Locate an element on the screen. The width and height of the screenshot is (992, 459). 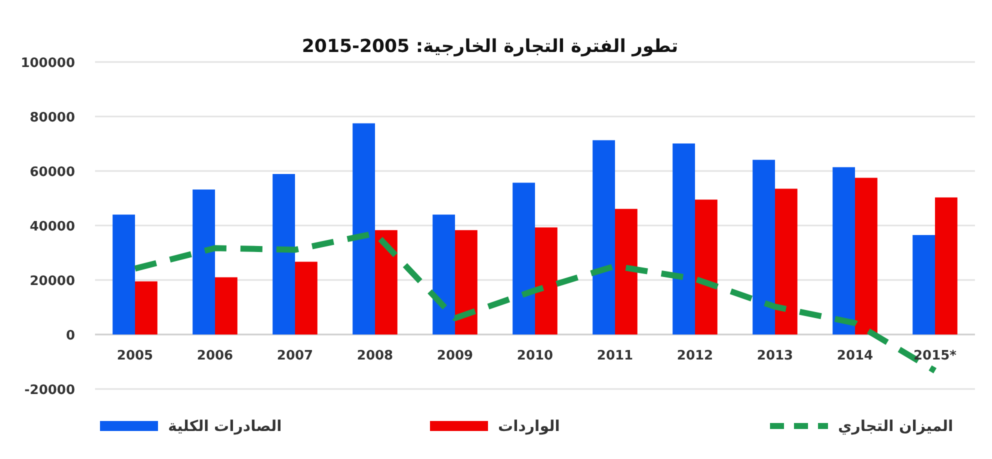
y-tick-label: 0 is located at coordinates (70, 336).